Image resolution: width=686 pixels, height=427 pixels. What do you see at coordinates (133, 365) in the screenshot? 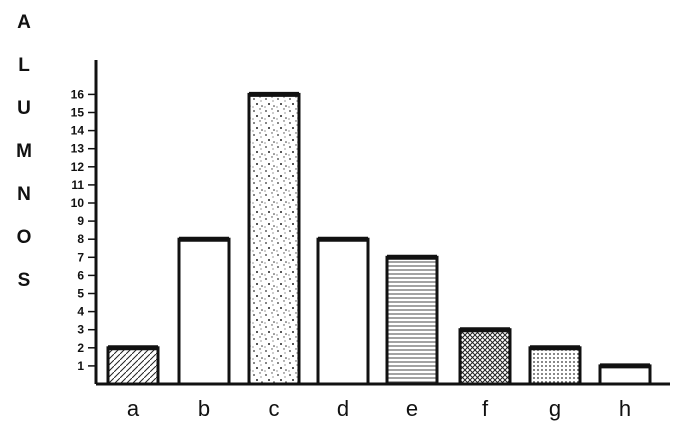
I see `bar-a` at bounding box center [133, 365].